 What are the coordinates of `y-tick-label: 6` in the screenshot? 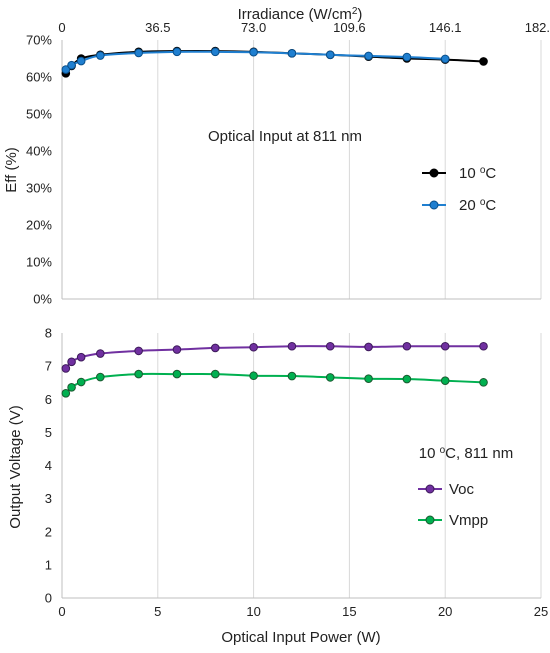 It's located at (48, 399).